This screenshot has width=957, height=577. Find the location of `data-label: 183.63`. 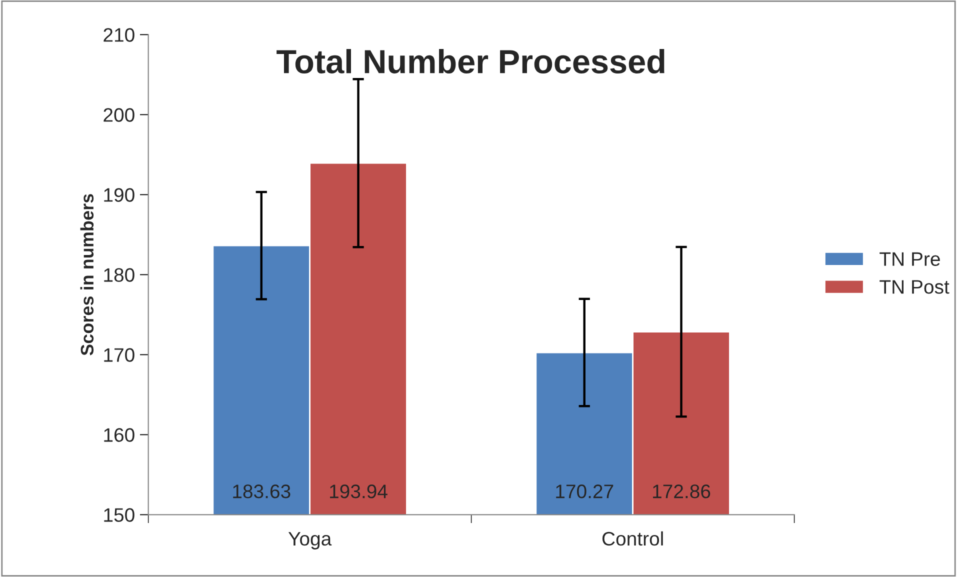

data-label: 183.63 is located at coordinates (261, 491).